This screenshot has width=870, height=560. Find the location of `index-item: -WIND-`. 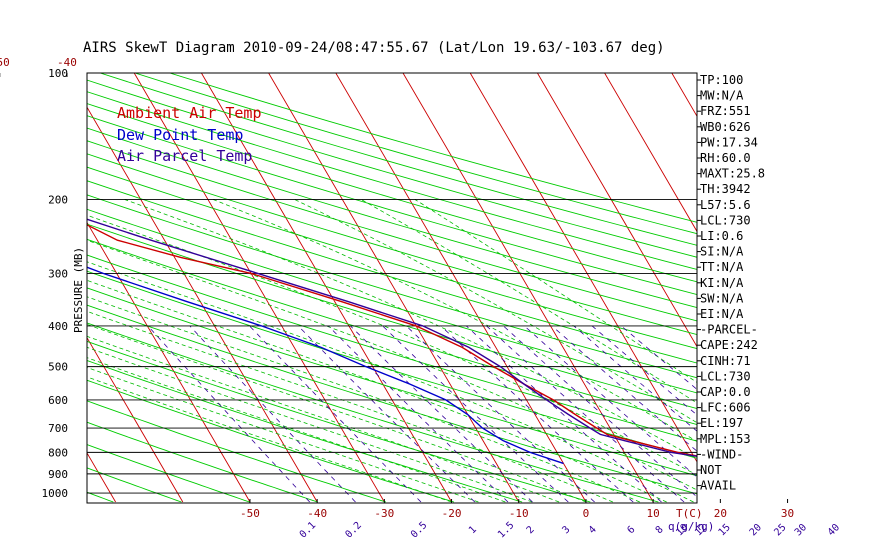

index-item: -WIND- is located at coordinates (721, 454).